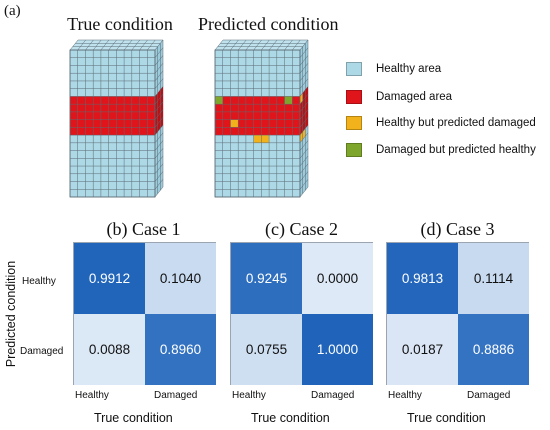  I want to click on legend-healthy-area: Healthy area, so click(393, 69).